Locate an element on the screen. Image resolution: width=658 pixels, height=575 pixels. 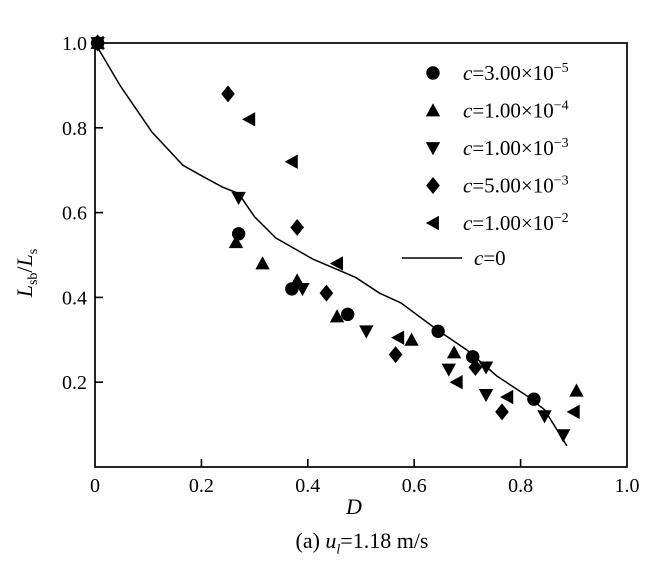
caption-variable: u is located at coordinates (331, 540).